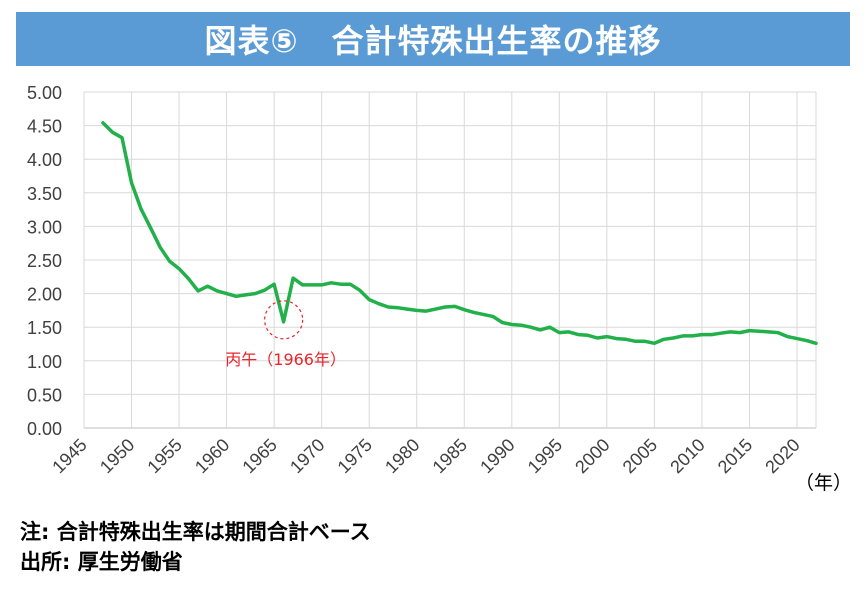 Image resolution: width=868 pixels, height=590 pixels. I want to click on x-tick-label: 1970, so click(307, 456).